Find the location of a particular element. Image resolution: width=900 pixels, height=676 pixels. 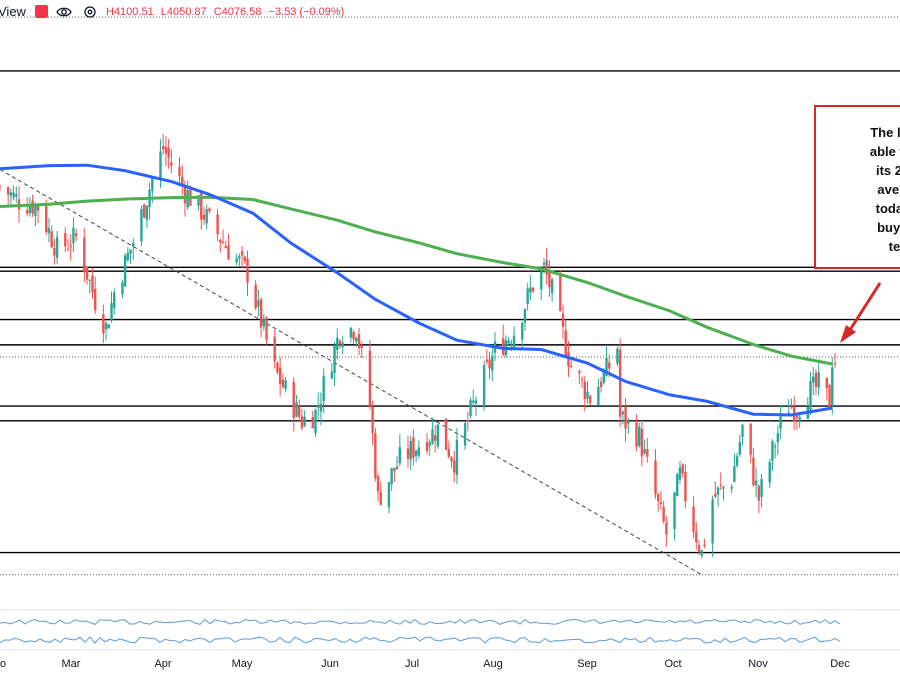

ohlc-change: −3.53 (−0.09%) is located at coordinates (306, 12).